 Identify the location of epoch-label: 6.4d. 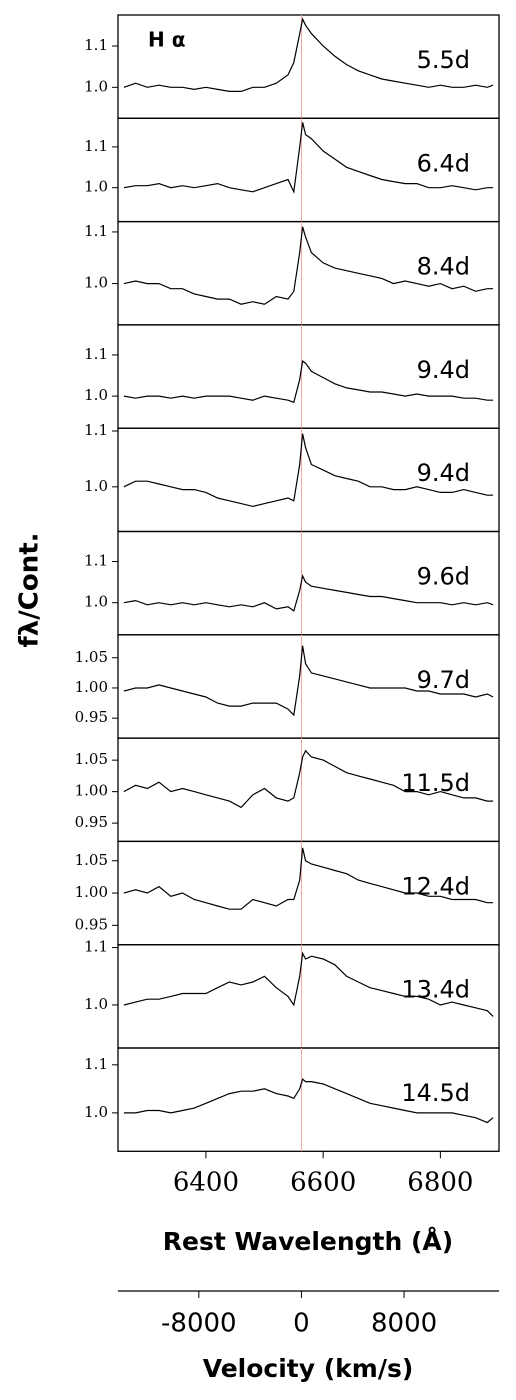
(443, 163).